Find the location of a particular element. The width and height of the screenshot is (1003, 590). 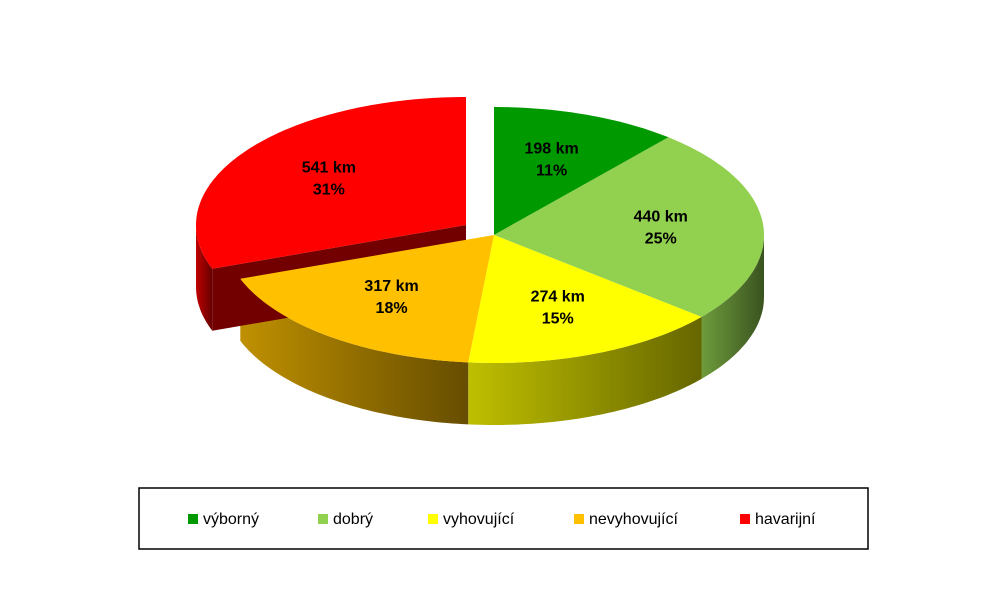

data-label: 31% is located at coordinates (329, 190).